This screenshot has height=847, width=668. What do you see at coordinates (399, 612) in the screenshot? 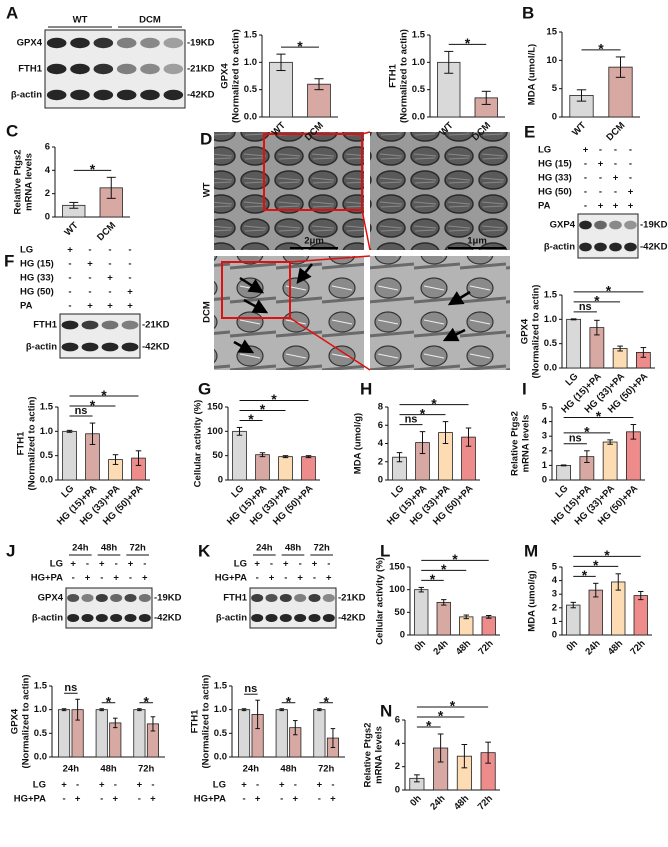
I see `y-tick-label: 50` at bounding box center [399, 612].